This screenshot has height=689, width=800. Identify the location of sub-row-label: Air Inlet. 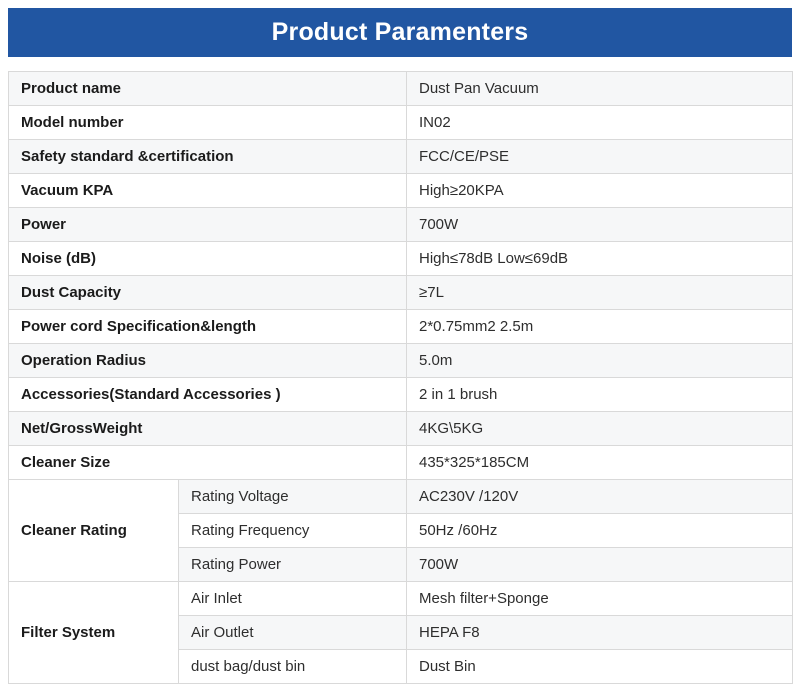
(292, 598).